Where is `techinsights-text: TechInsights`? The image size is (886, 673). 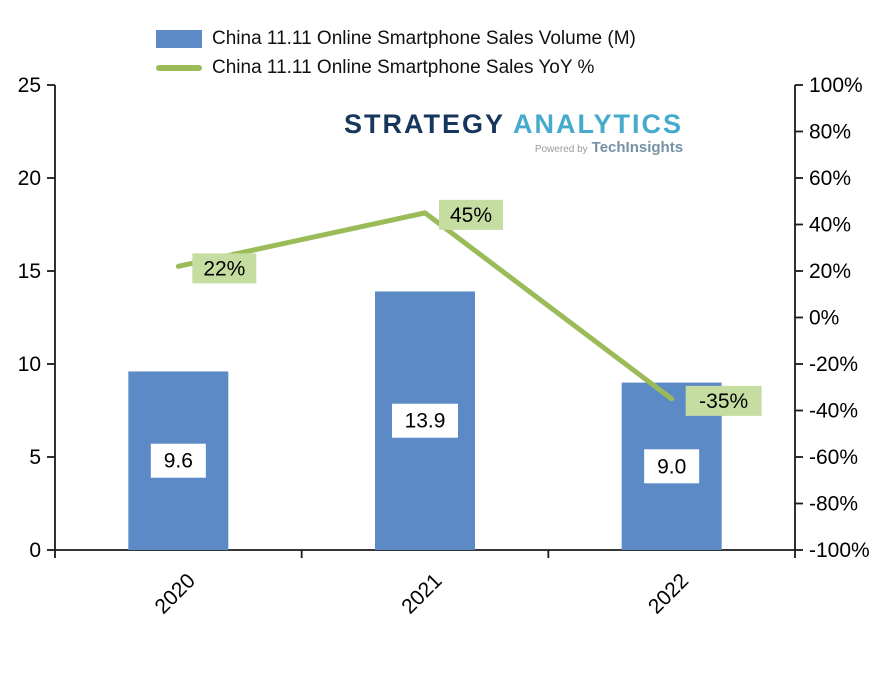
techinsights-text: TechInsights is located at coordinates (637, 148).